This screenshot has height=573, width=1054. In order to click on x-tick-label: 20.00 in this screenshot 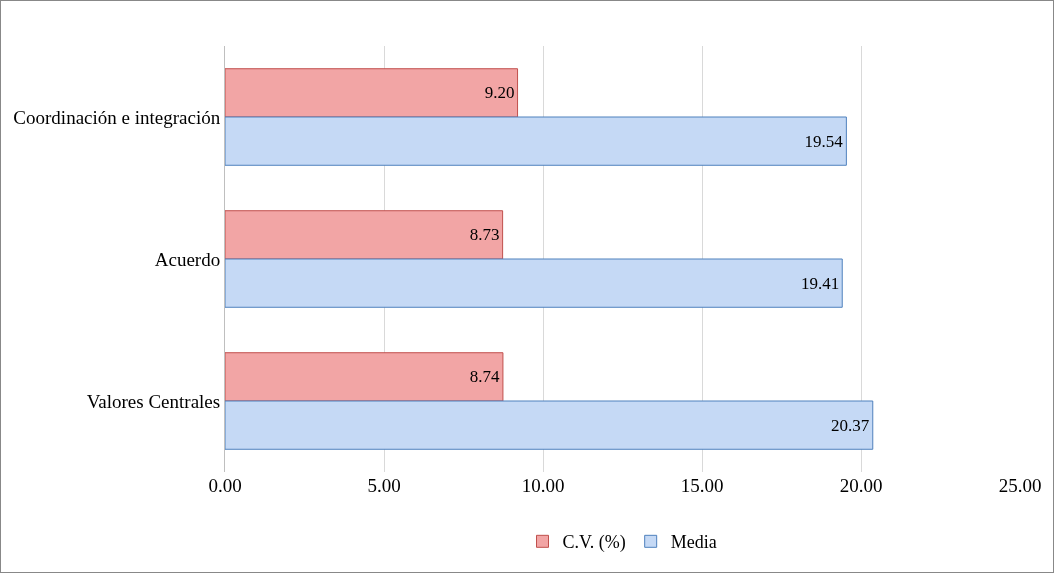, I will do `click(861, 485)`.